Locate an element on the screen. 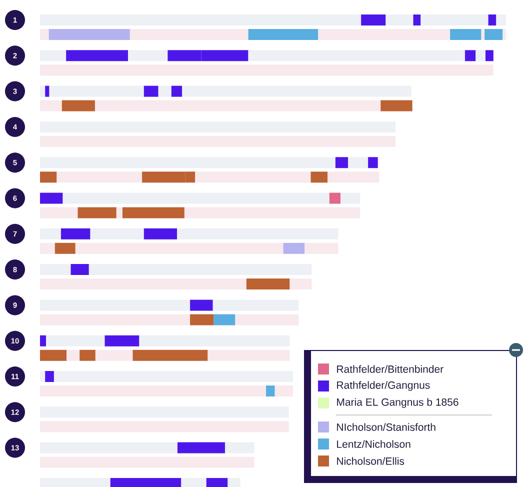 The height and width of the screenshot is (487, 529). legend-label: Lentz/Nicholson is located at coordinates (373, 444).